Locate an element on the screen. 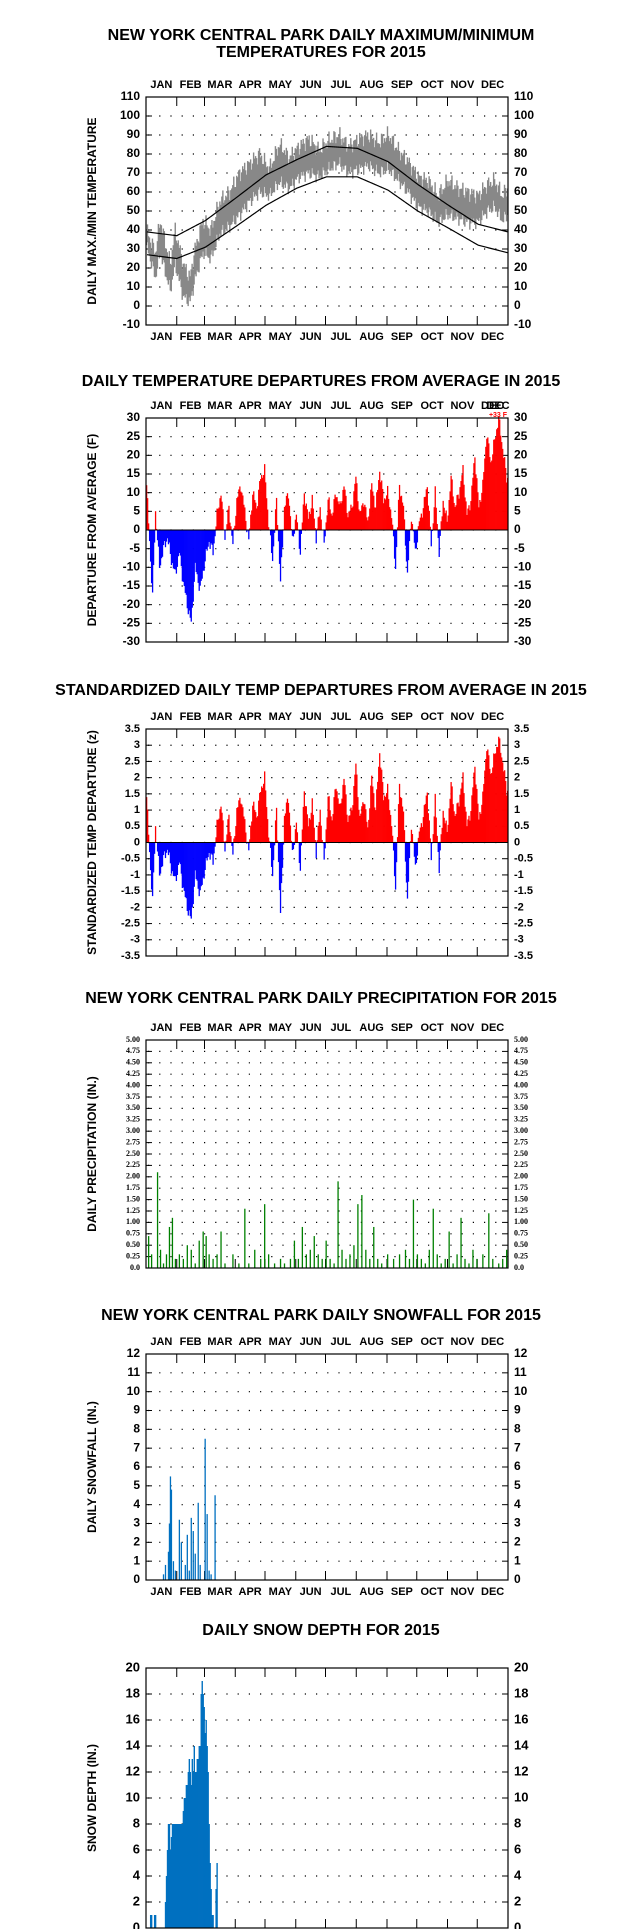 The width and height of the screenshot is (642, 1929). chart2-ytick-right: 30 is located at coordinates (521, 417).